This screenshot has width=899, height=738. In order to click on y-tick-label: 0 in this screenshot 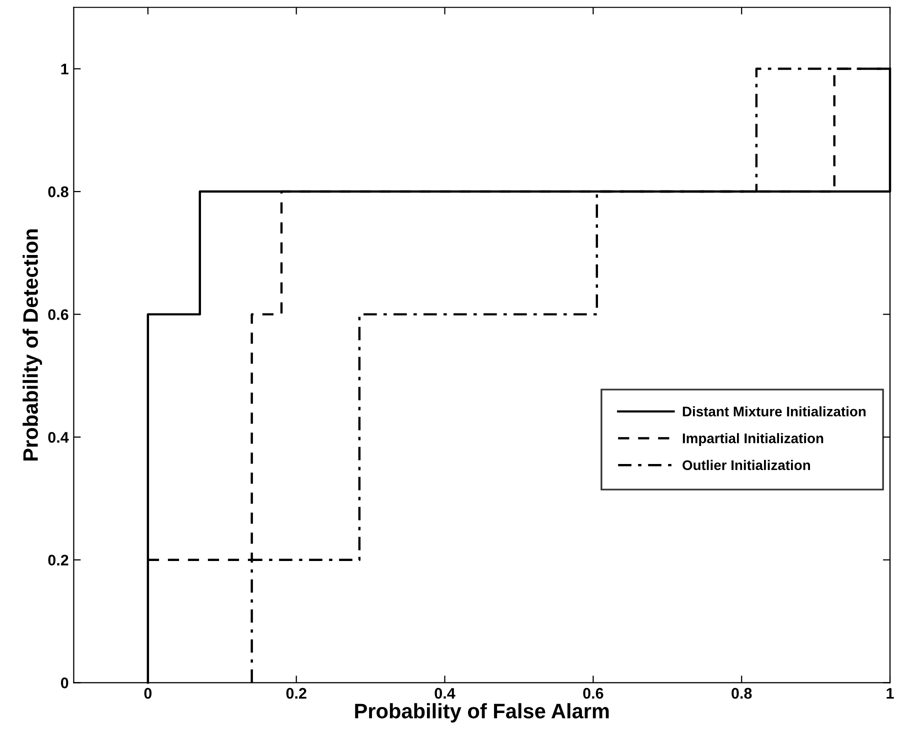, I will do `click(64, 683)`.